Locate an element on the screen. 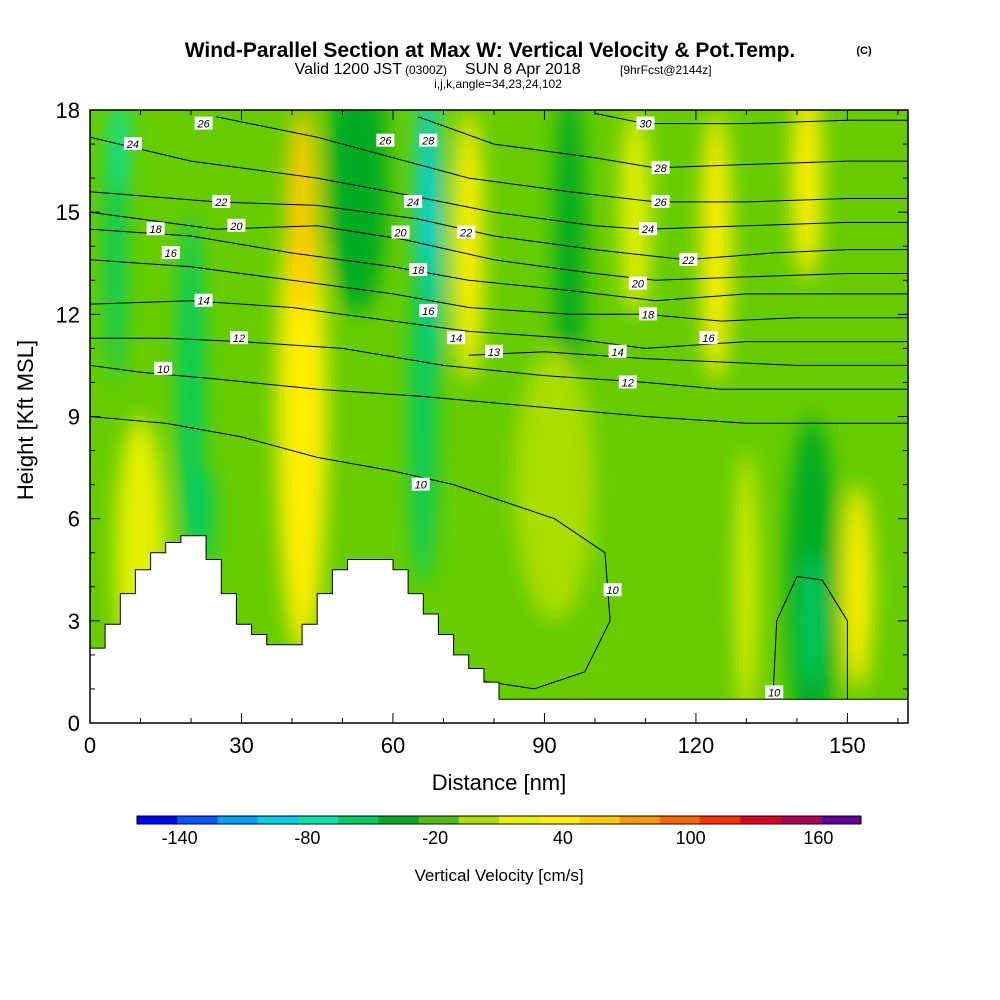 This screenshot has width=1000, height=1000. contour-label-20-23: 20 is located at coordinates (637, 283).